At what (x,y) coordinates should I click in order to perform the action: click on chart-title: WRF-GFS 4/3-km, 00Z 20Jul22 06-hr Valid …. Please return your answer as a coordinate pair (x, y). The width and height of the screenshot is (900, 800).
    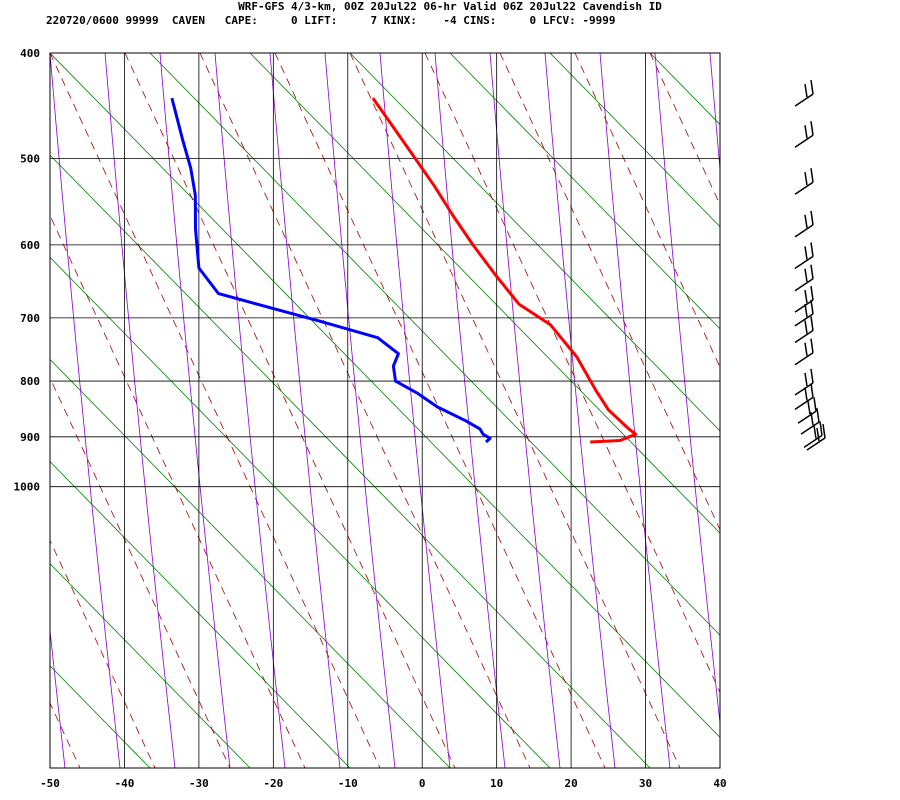
    Looking at the image, I should click on (450, 6).